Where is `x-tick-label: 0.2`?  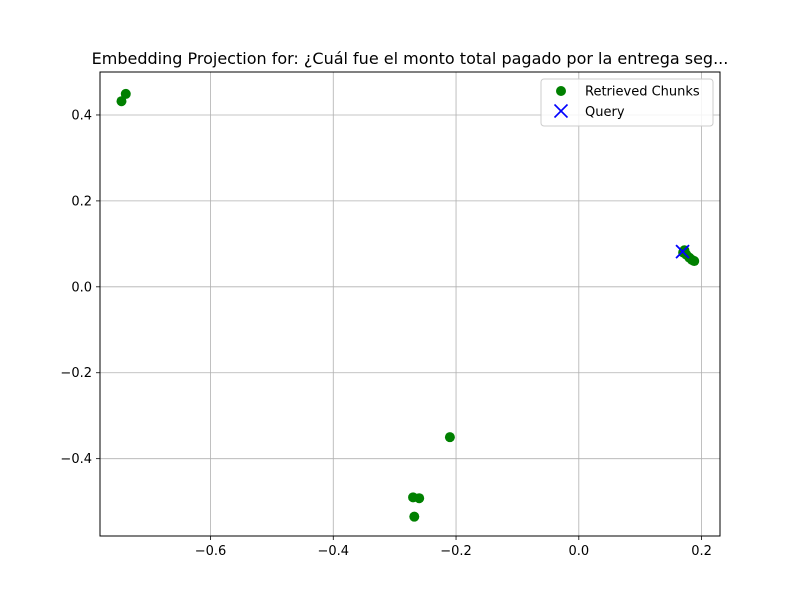 x-tick-label: 0.2 is located at coordinates (701, 551).